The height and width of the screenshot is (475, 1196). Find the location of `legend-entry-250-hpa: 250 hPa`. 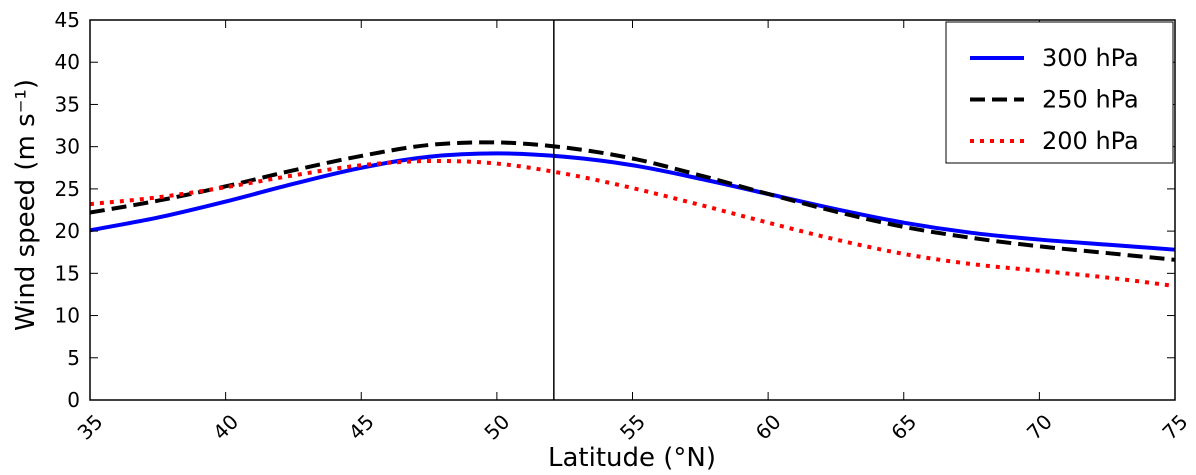

legend-entry-250-hpa: 250 hPa is located at coordinates (1054, 100).